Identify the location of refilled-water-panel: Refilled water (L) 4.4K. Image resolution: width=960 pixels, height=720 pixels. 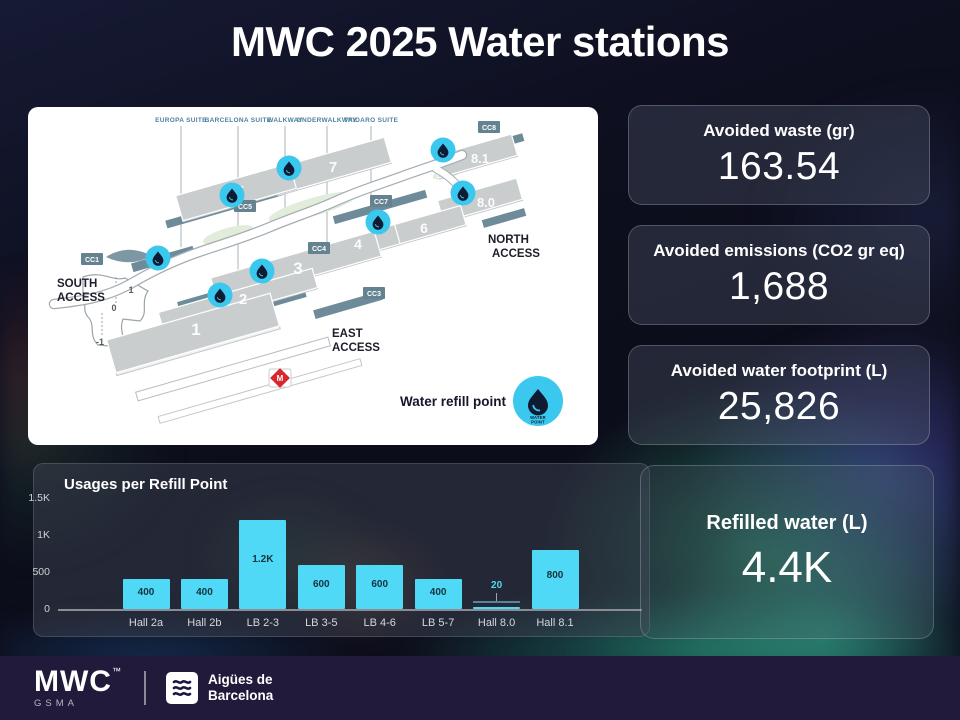
(787, 552).